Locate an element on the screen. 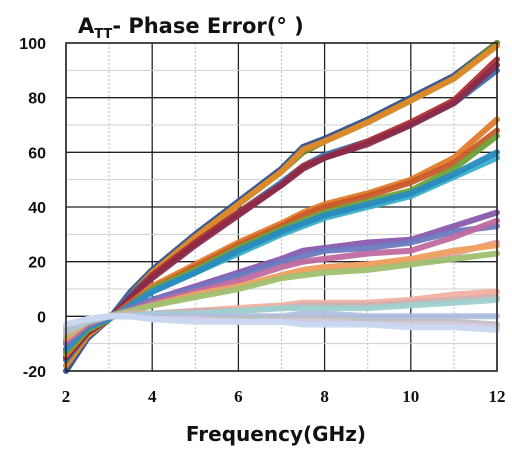 This screenshot has height=449, width=512. x-tick-label: 12 is located at coordinates (497, 396).